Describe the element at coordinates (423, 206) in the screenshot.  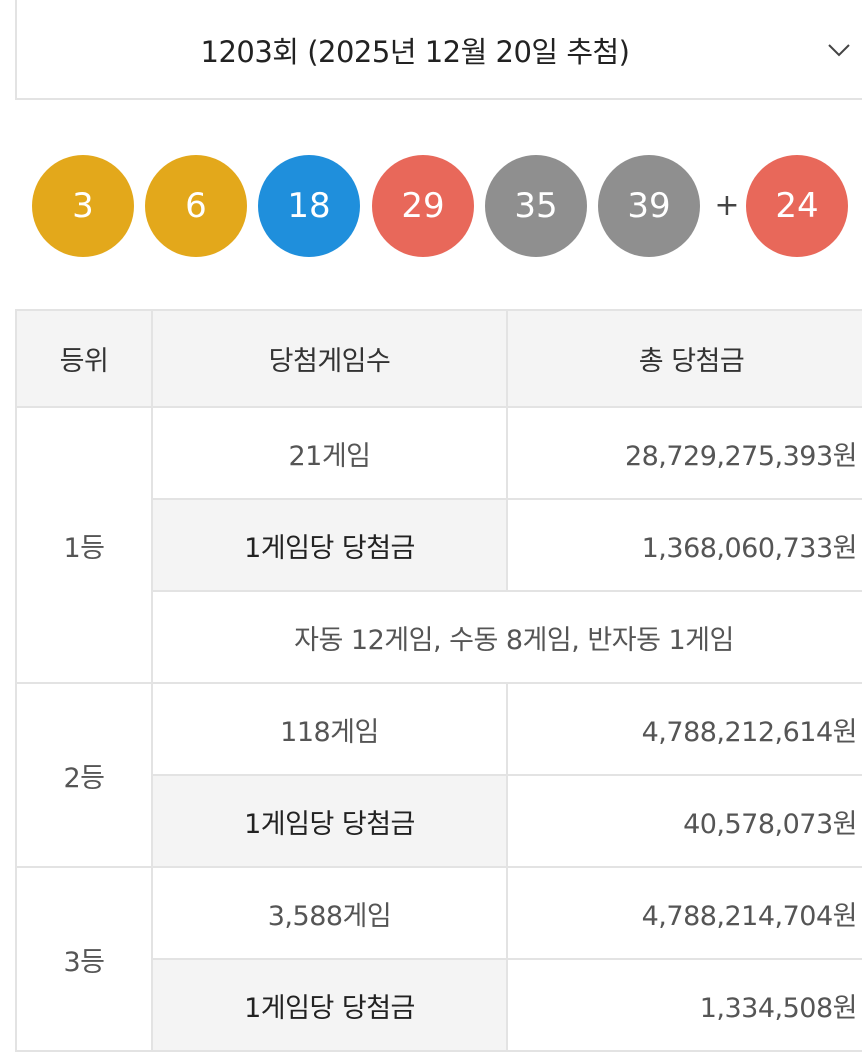
I see `number-ball-4: 29` at that location.